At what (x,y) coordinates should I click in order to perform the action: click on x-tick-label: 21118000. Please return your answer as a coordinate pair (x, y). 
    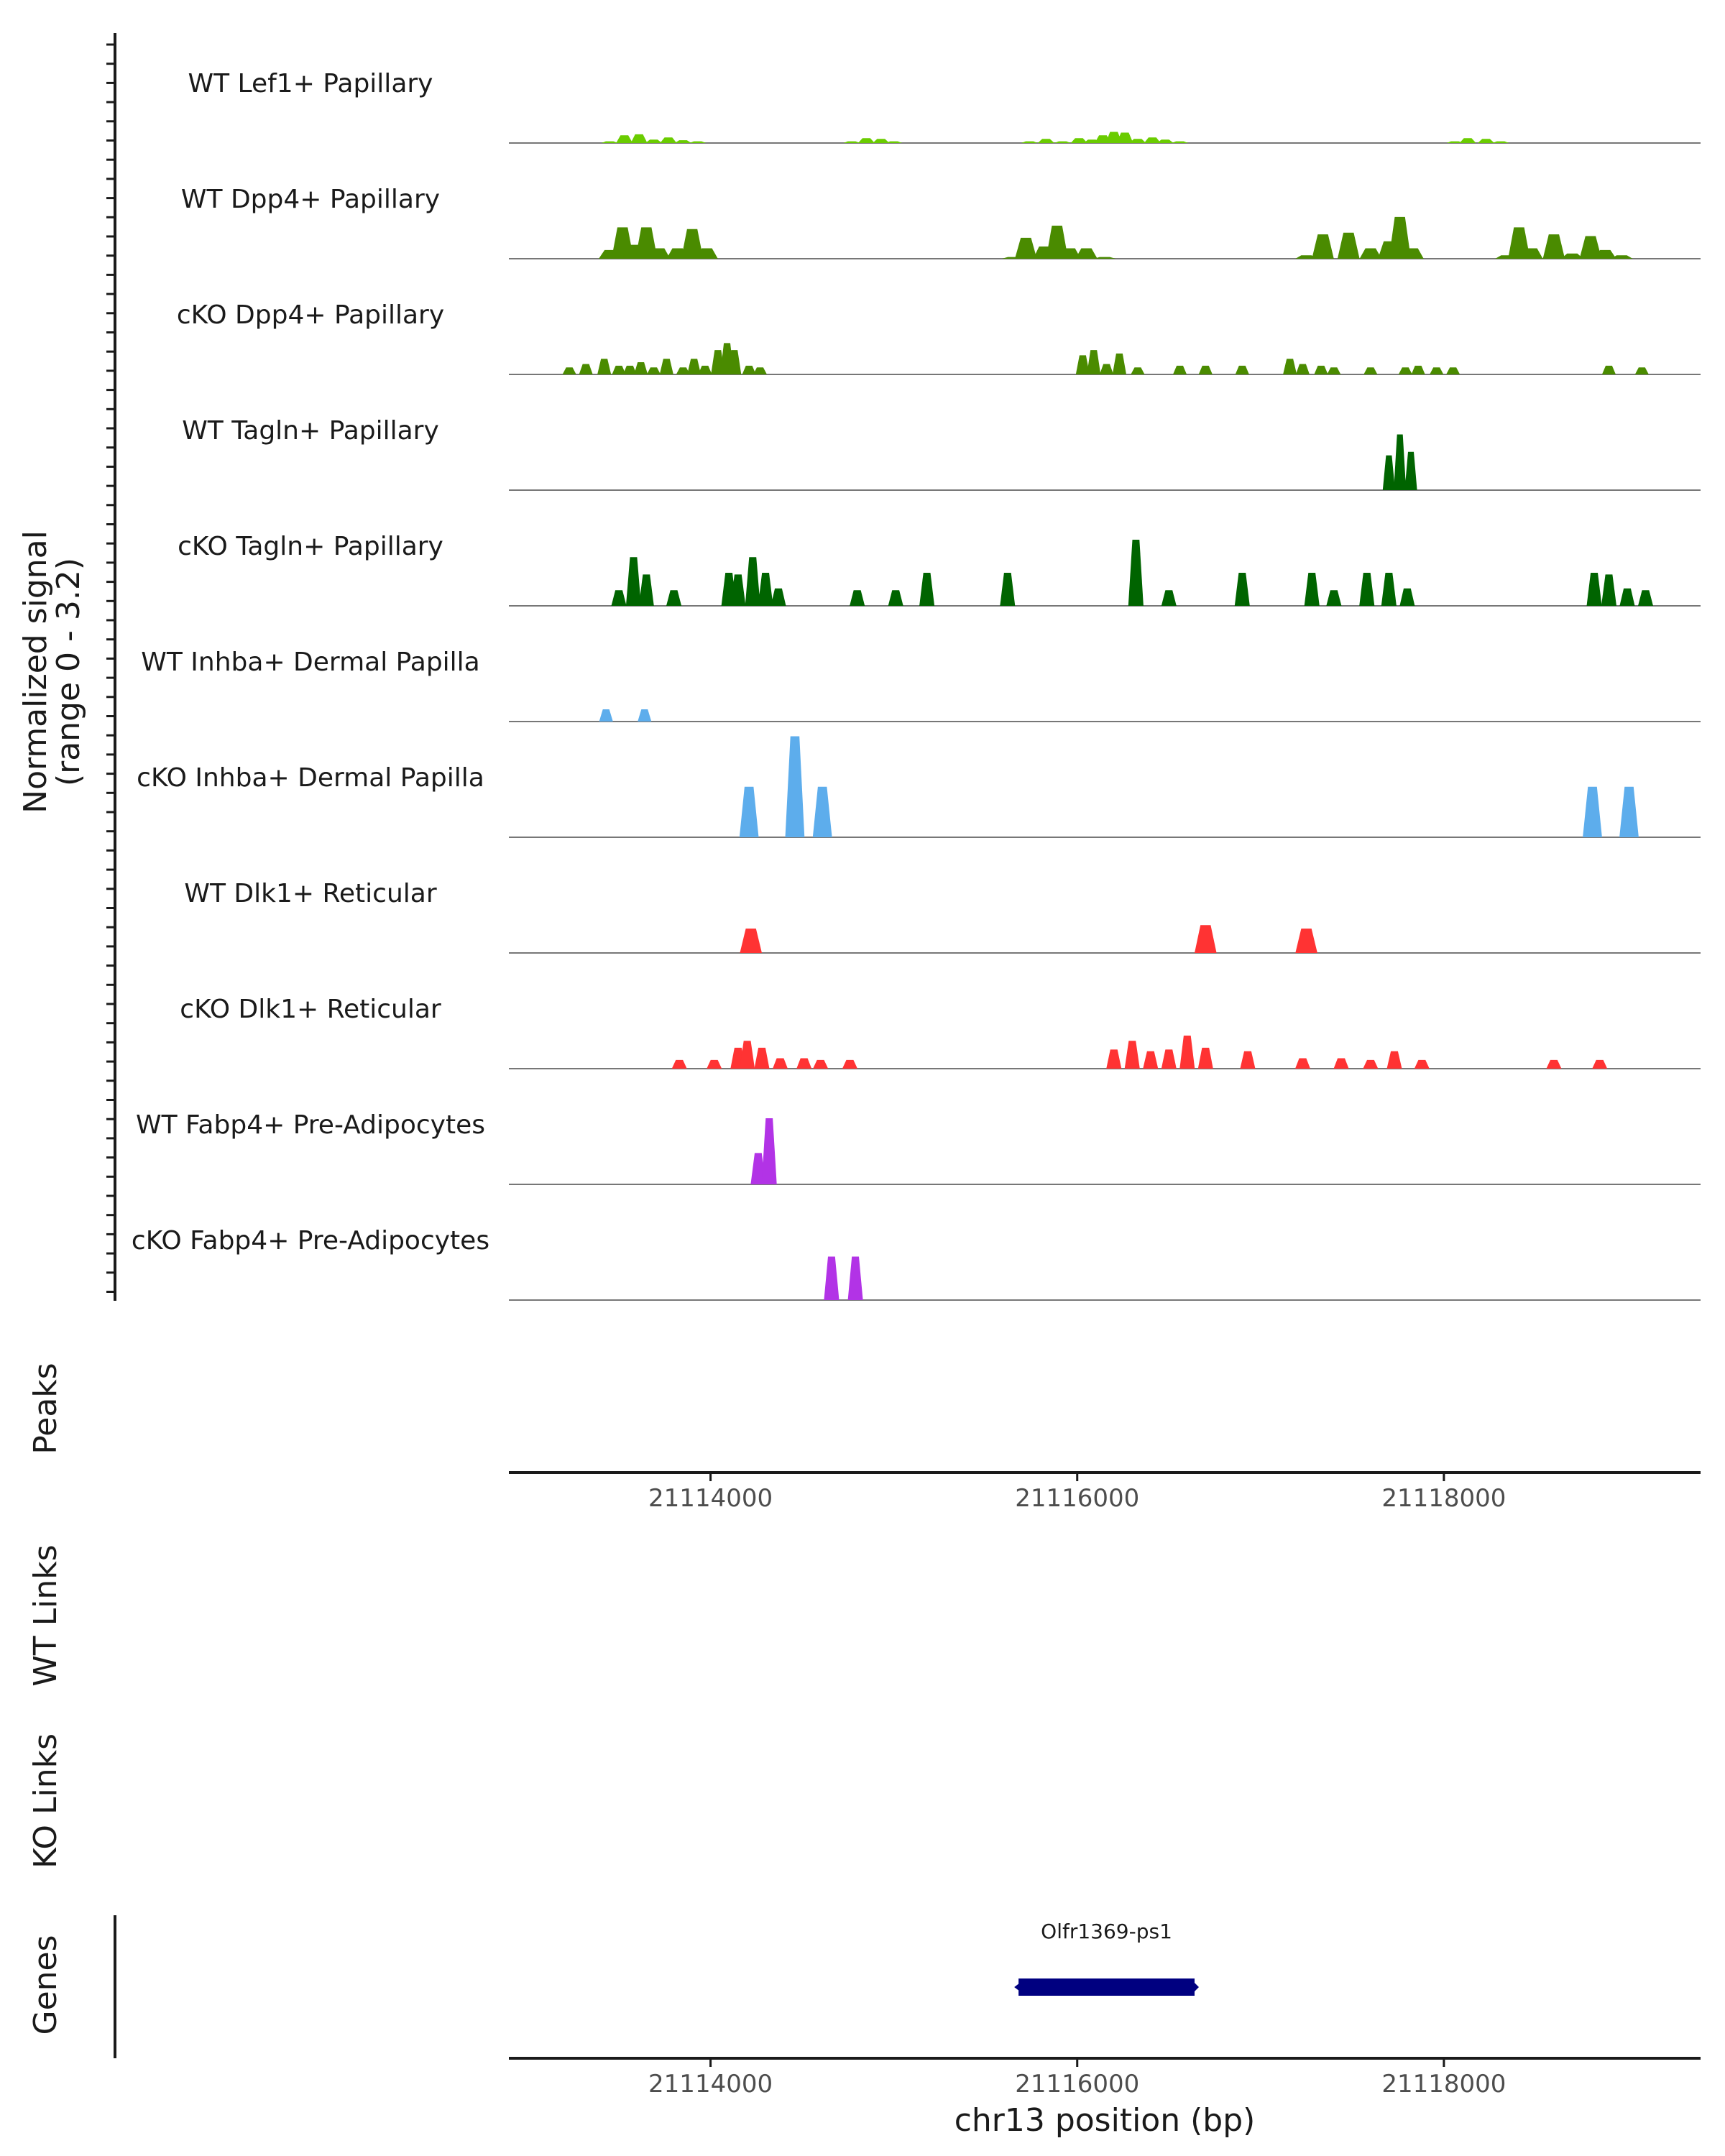
    Looking at the image, I should click on (1443, 1499).